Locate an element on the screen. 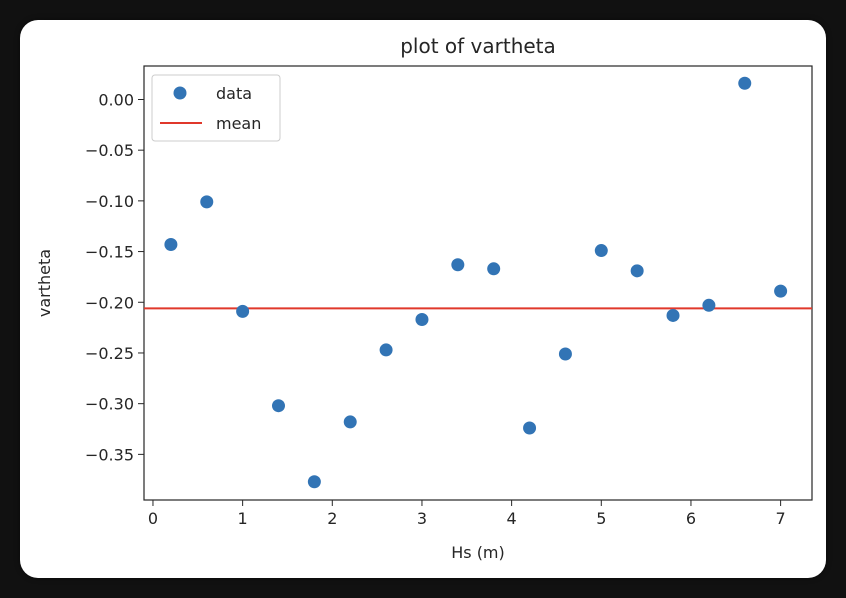  y-tick-label: −0.25 is located at coordinates (109, 353).